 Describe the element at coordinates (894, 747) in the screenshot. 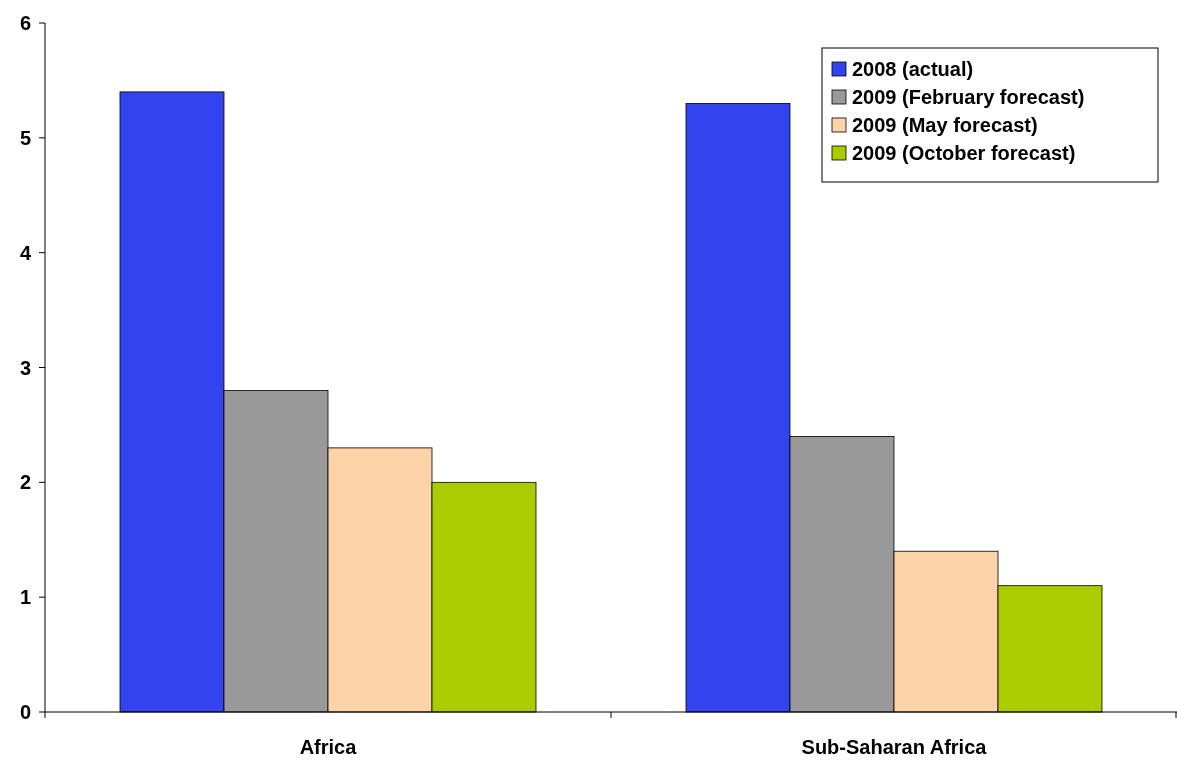

I see `x-tick-label: Sub-Saharan Africa` at that location.